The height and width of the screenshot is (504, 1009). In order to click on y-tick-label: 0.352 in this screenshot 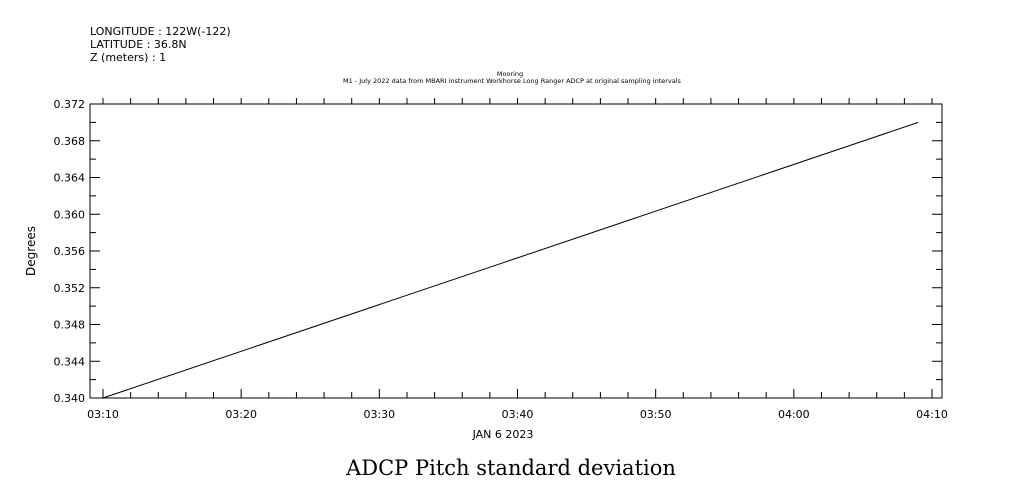, I will do `click(70, 288)`.